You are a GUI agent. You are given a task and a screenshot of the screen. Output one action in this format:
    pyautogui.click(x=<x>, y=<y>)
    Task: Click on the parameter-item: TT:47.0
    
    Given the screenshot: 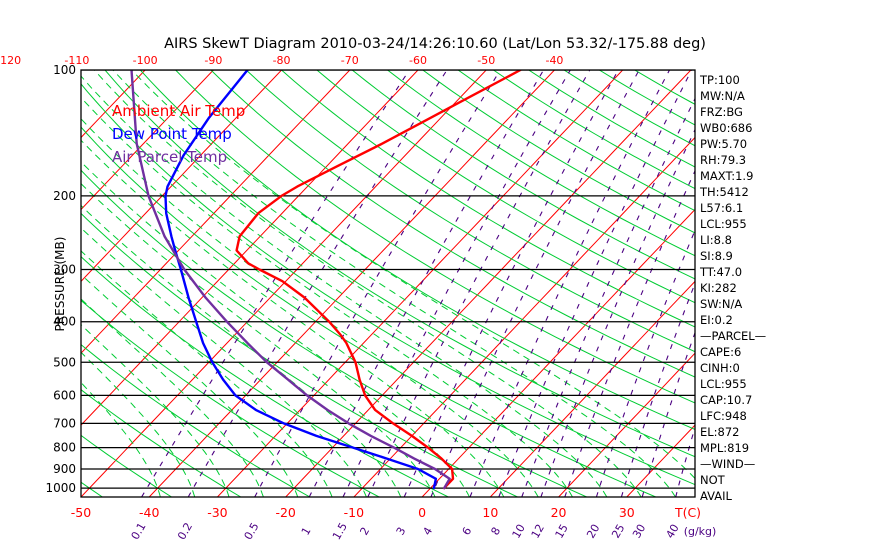 What is the action you would take?
    pyautogui.click(x=720, y=272)
    